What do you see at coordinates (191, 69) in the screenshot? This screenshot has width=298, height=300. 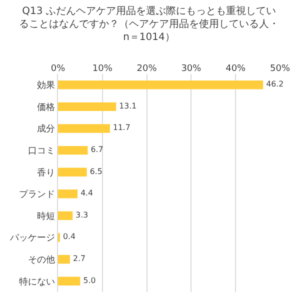 I see `x-tick-label: 30%` at bounding box center [191, 69].